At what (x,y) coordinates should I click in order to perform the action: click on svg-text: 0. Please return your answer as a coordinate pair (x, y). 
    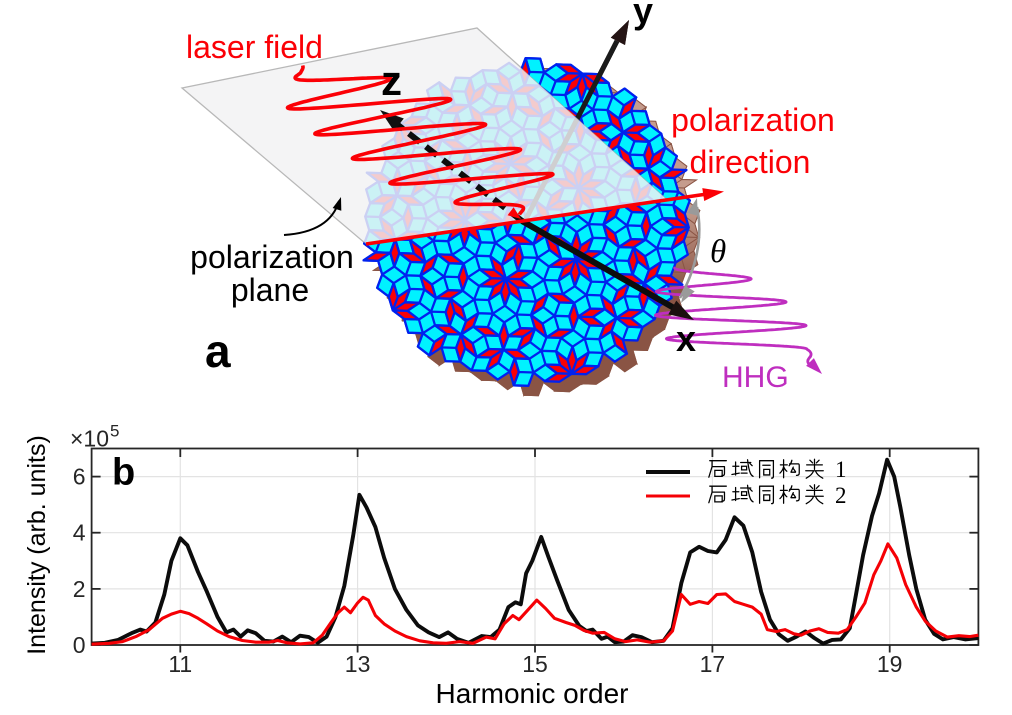
    Looking at the image, I should click on (79, 645).